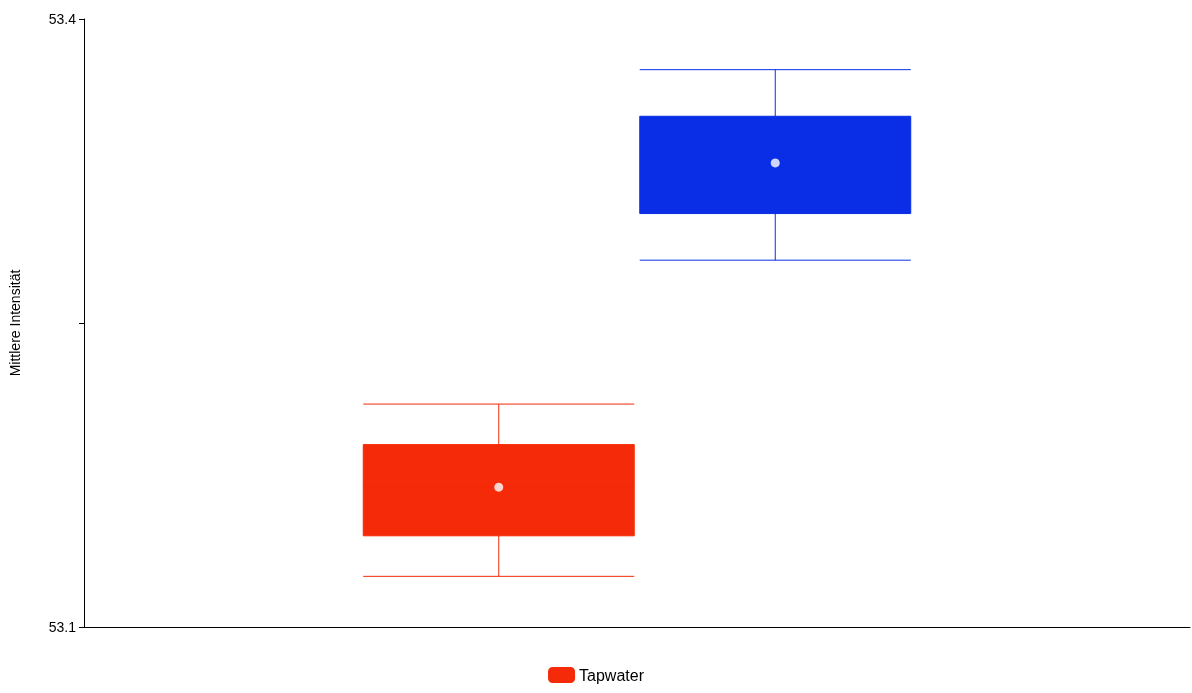  Describe the element at coordinates (15, 323) in the screenshot. I see `y-axis-title: Mittlere Intensität` at that location.